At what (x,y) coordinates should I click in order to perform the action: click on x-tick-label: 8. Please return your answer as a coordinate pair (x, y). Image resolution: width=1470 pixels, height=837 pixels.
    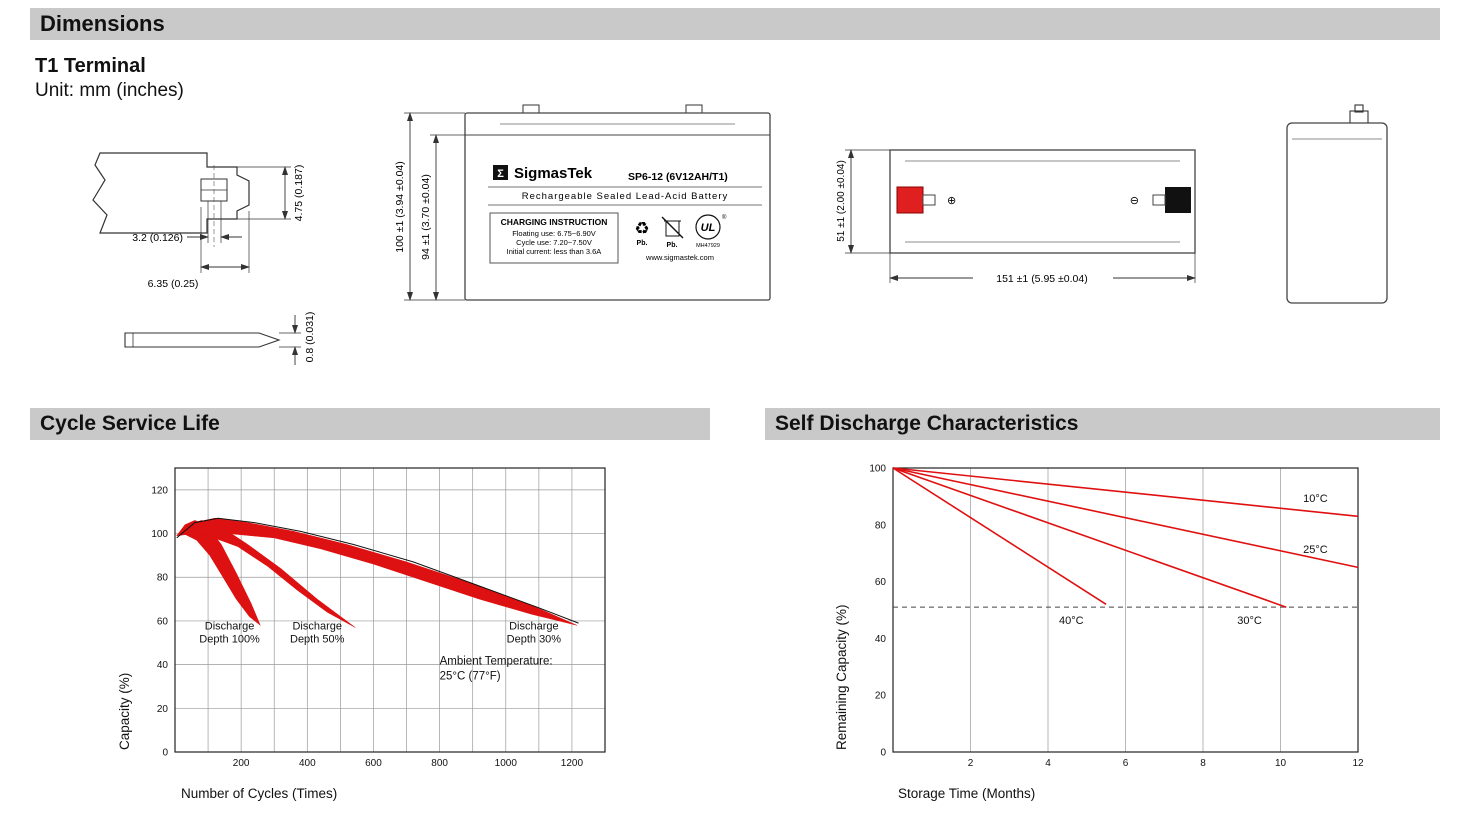
    Looking at the image, I should click on (1203, 763).